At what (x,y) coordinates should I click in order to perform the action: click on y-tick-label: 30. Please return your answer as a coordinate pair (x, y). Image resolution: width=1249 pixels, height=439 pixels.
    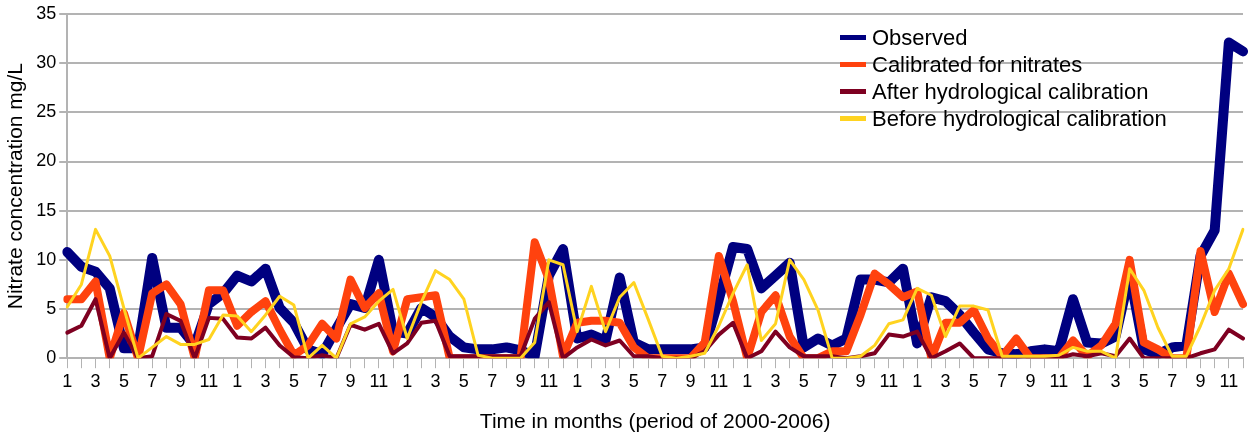
    Looking at the image, I should click on (46, 62).